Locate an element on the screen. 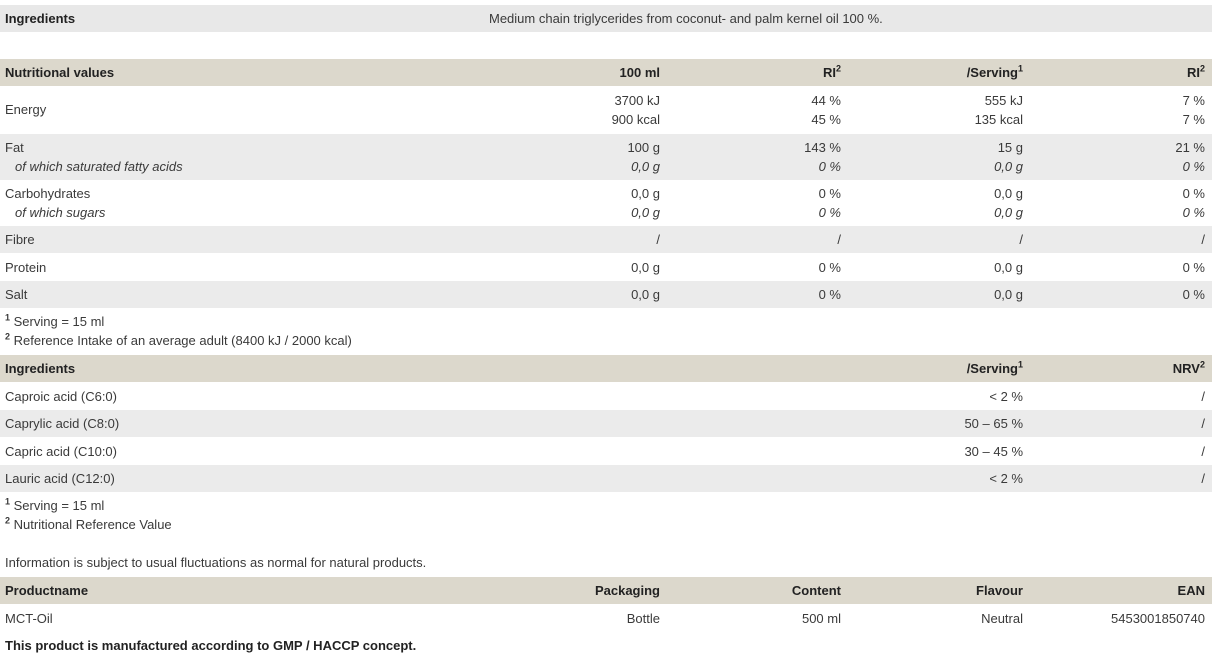 This screenshot has height=669, width=1214. cell: 21 % is located at coordinates (1190, 147).